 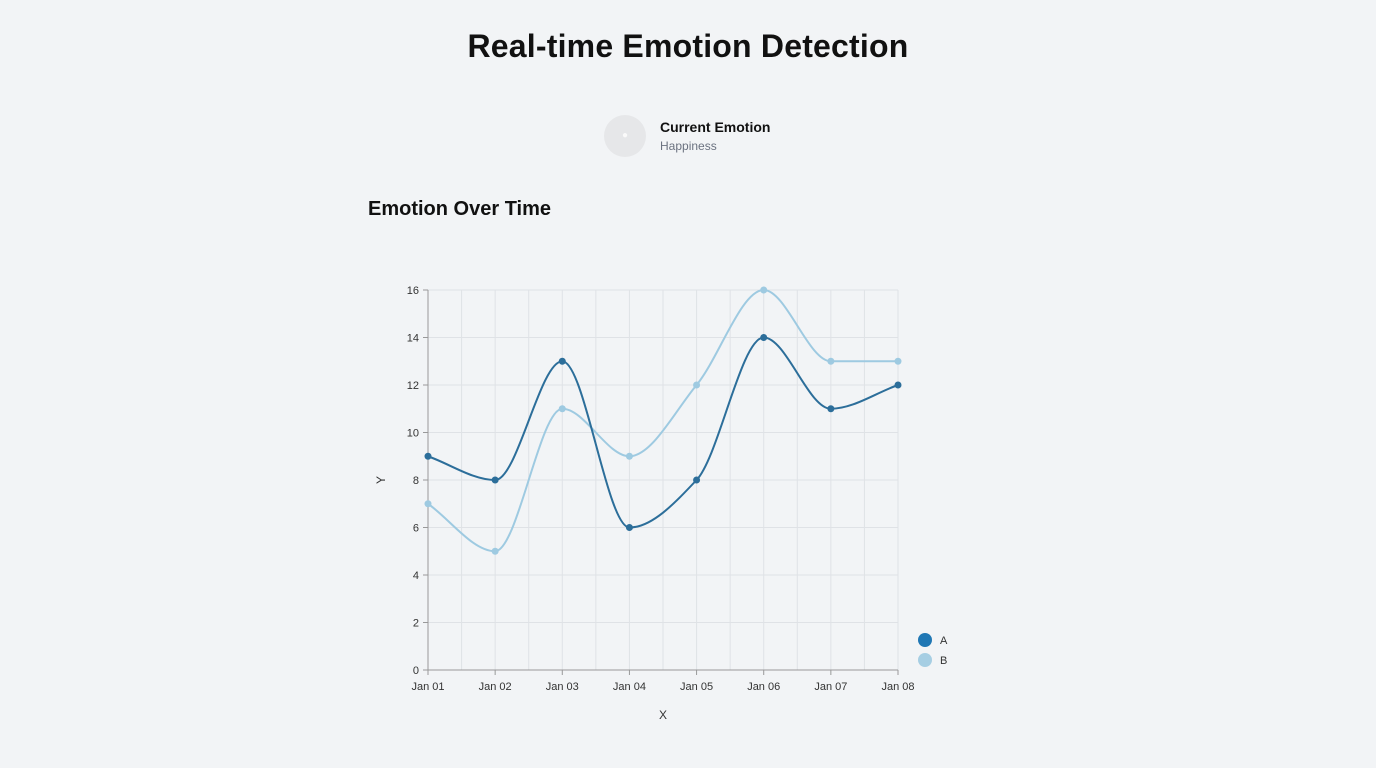 What do you see at coordinates (925, 640) in the screenshot?
I see `legend-marker-A` at bounding box center [925, 640].